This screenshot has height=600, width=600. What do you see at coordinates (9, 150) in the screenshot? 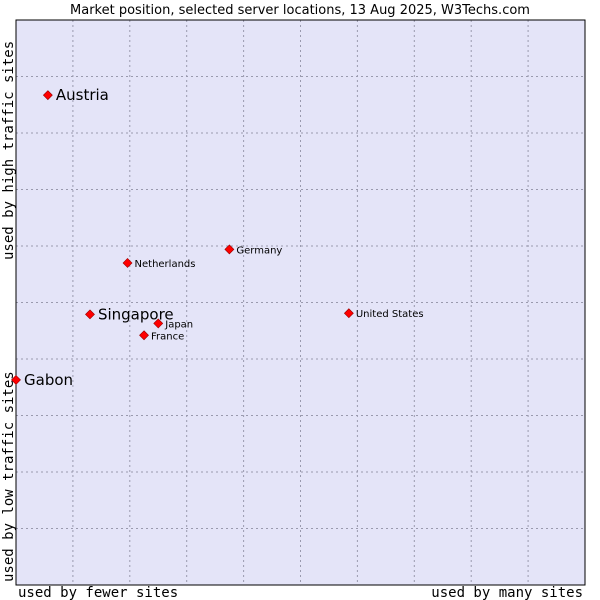
I see `y-axis-label-top: used by high traffic sites` at bounding box center [9, 150].